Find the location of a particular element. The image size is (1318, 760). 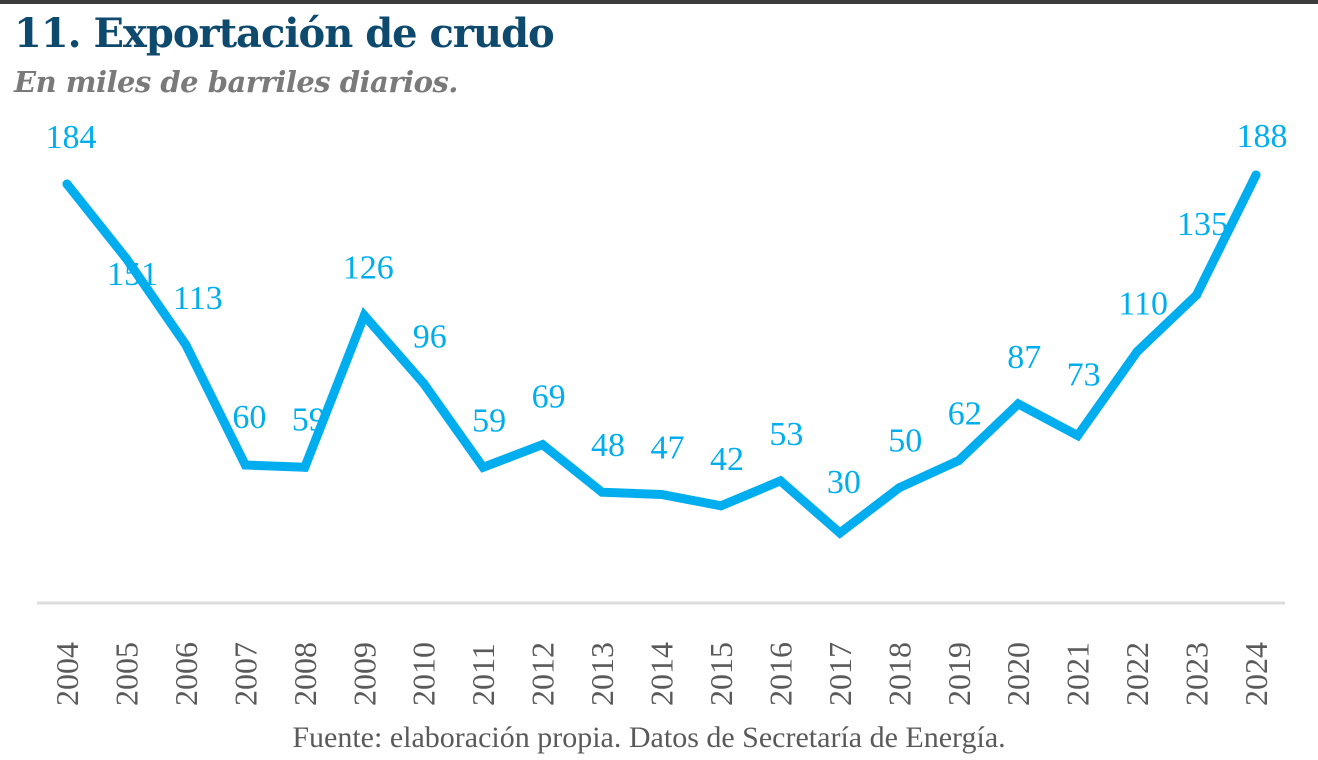

x-tick-label-2024: 2024 is located at coordinates (1256, 674).